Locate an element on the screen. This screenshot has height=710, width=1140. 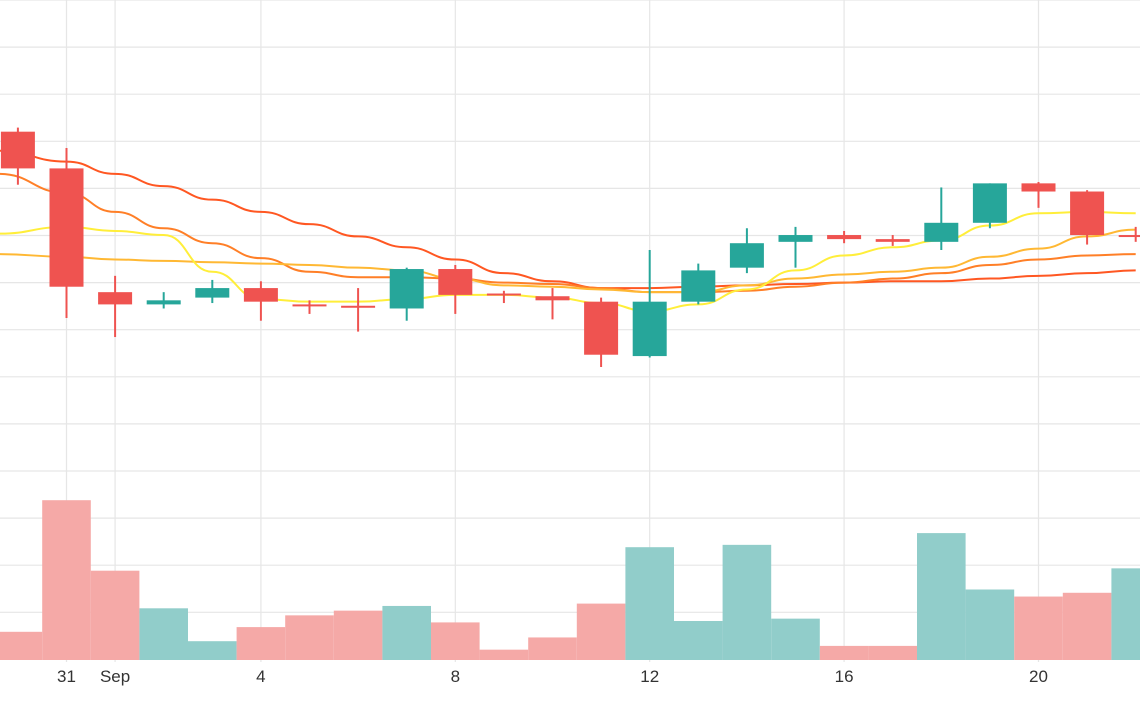
x-tick-label: 8 is located at coordinates (455, 676).